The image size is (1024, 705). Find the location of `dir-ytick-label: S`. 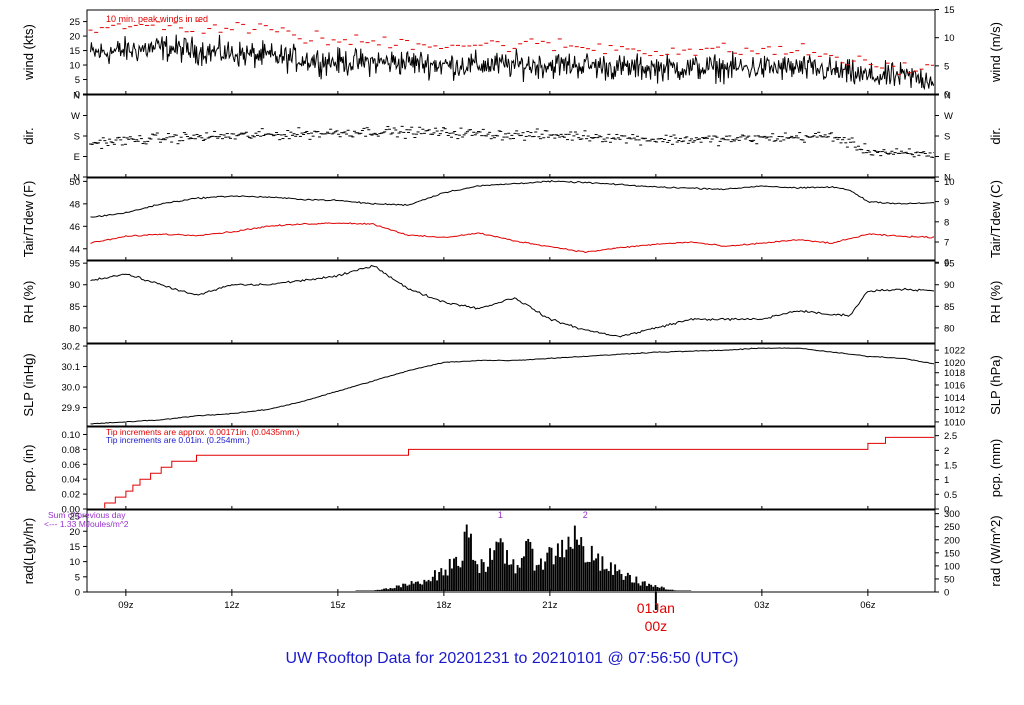

dir-ytick-label: S is located at coordinates (77, 137).